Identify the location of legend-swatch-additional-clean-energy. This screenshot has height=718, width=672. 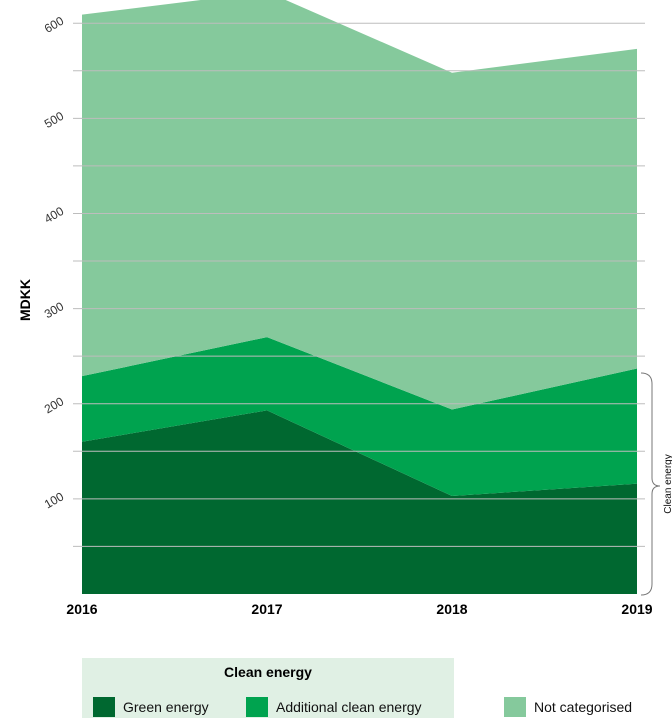
(257, 707).